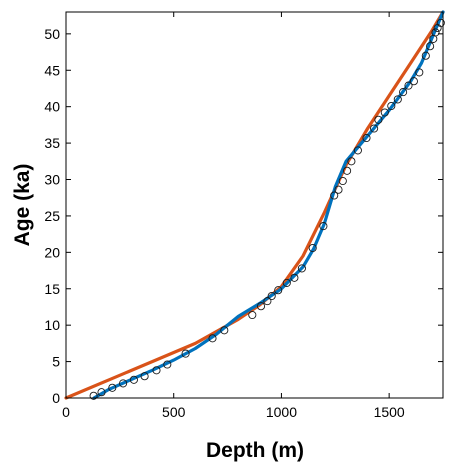 The image size is (456, 469). What do you see at coordinates (52, 252) in the screenshot?
I see `y-tick-label: 20` at bounding box center [52, 252].